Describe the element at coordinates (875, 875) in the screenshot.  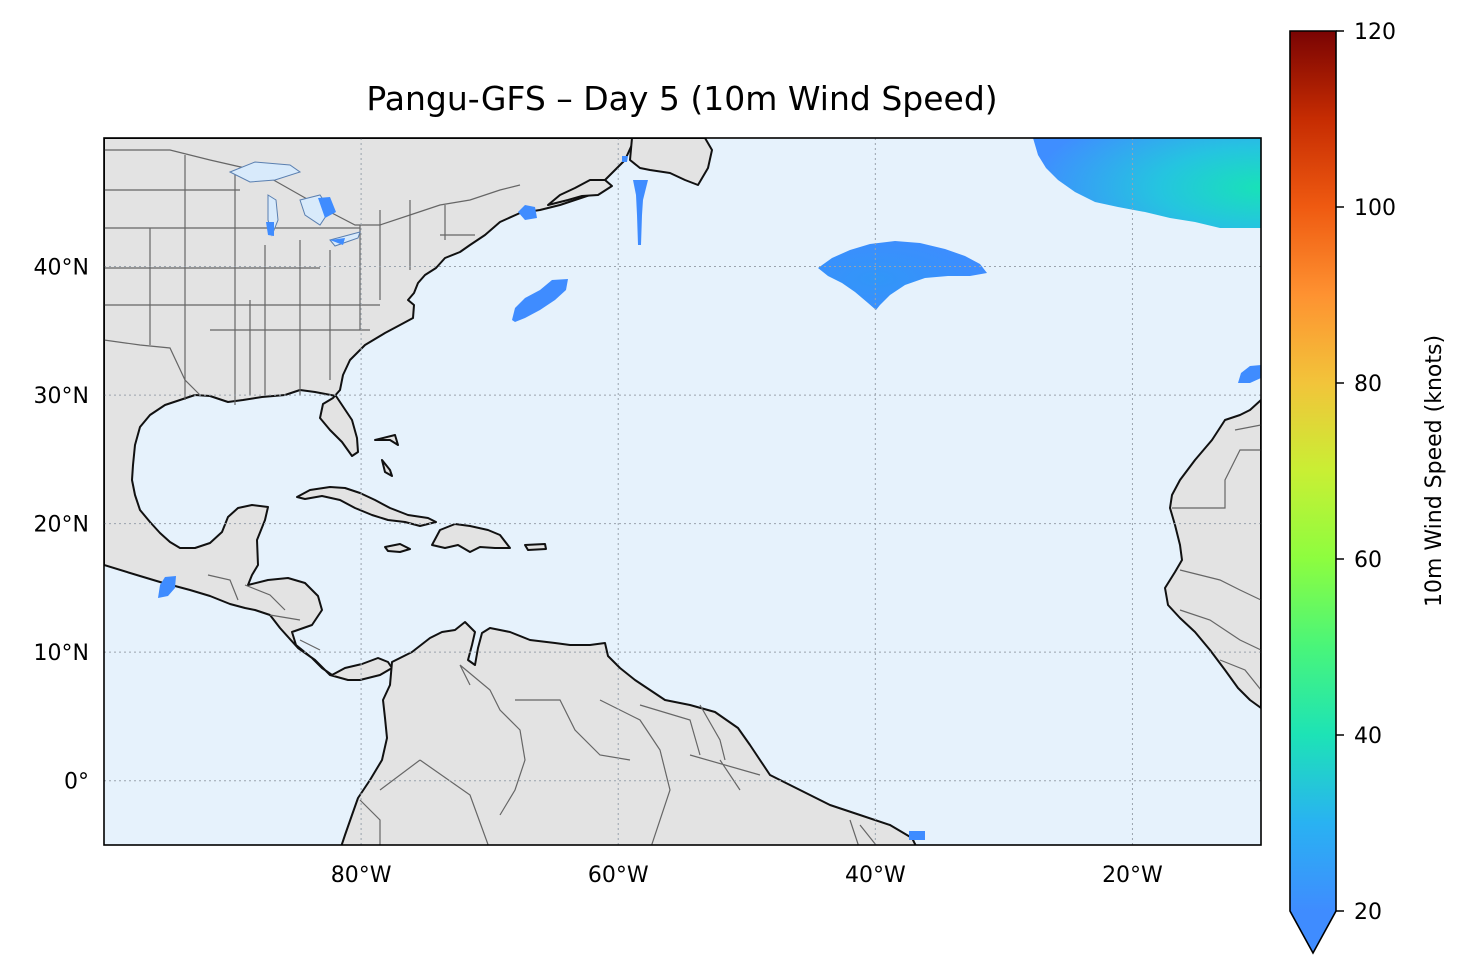
I see `x-tick-label: 40°W` at that location.